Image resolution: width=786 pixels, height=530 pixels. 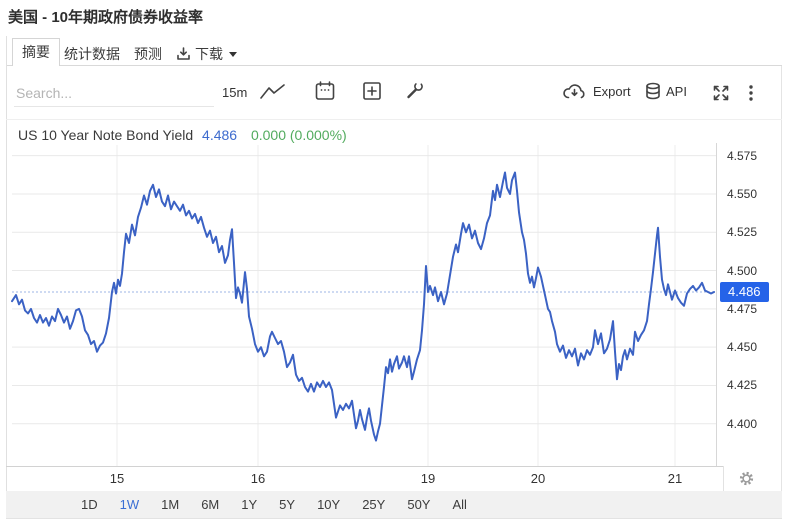 I want to click on range-6m: 6M, so click(x=210, y=504).